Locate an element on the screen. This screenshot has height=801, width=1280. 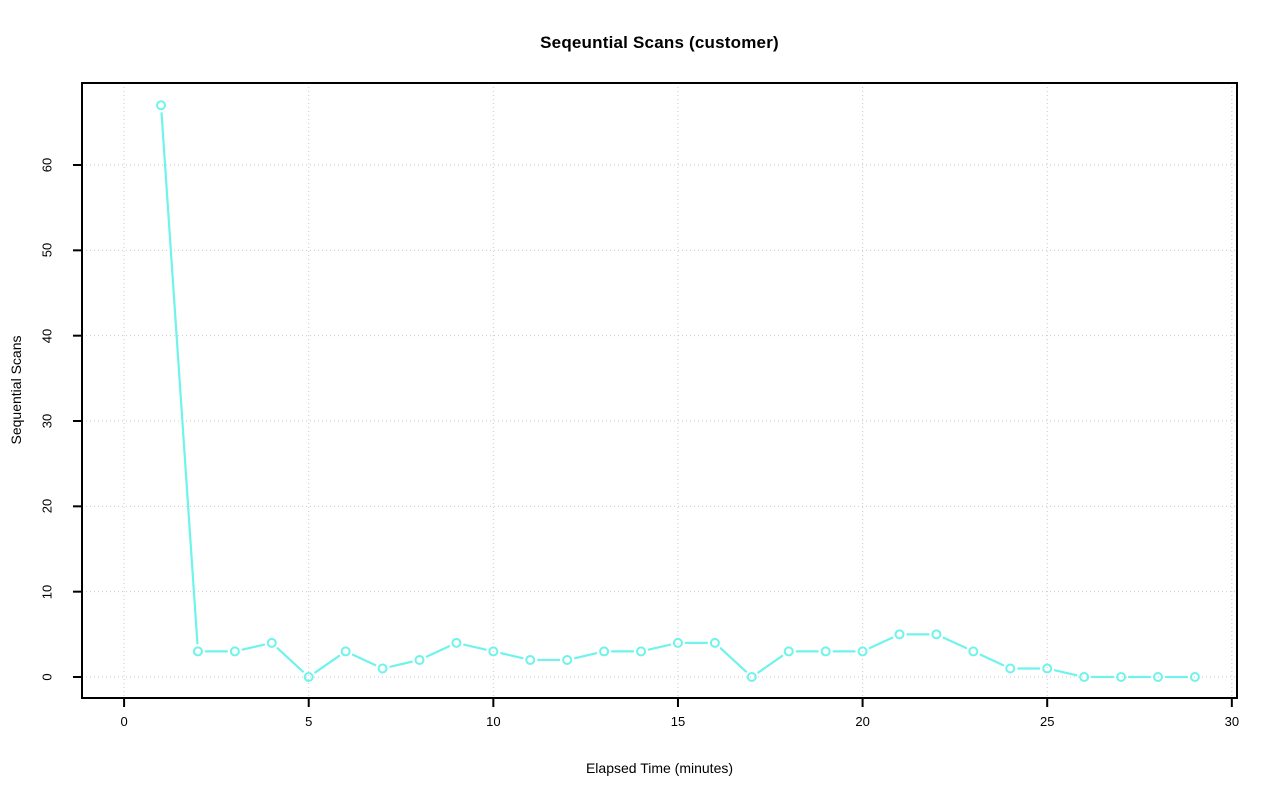
x-tick-label: 5 is located at coordinates (309, 721).